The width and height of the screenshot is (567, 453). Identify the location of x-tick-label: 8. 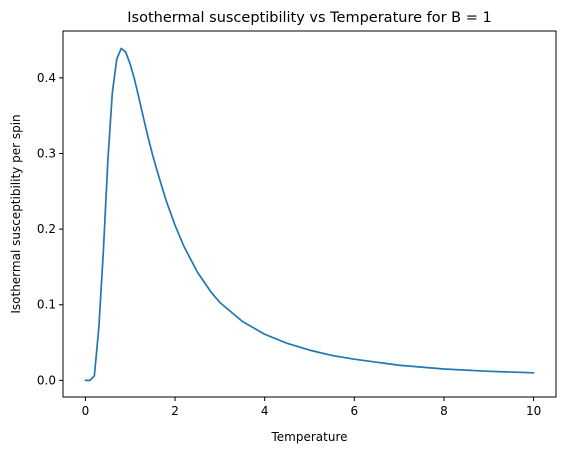
(444, 411).